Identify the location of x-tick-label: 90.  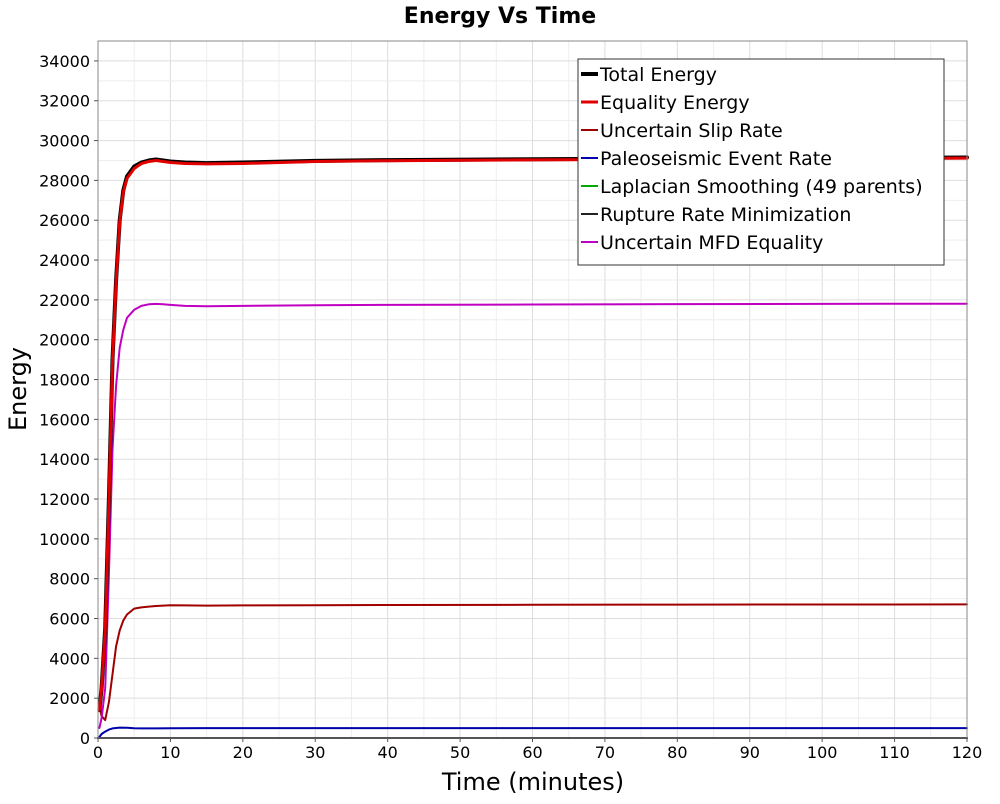
(750, 752).